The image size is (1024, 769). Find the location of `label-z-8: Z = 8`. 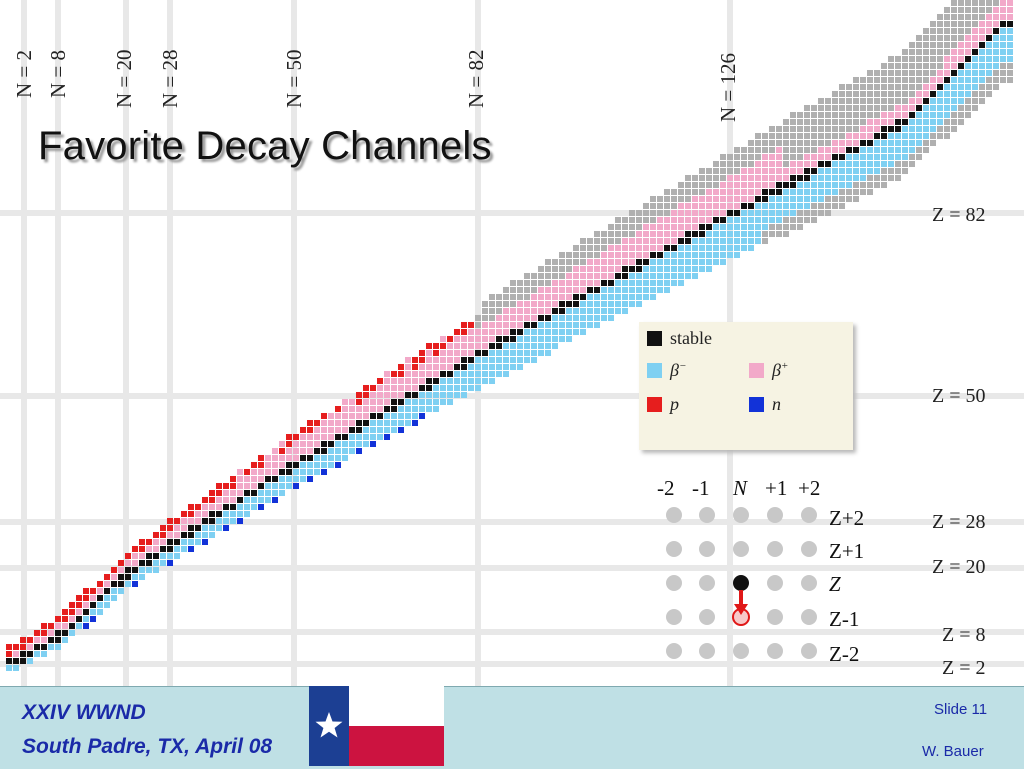

label-z-8: Z = 8 is located at coordinates (964, 635).